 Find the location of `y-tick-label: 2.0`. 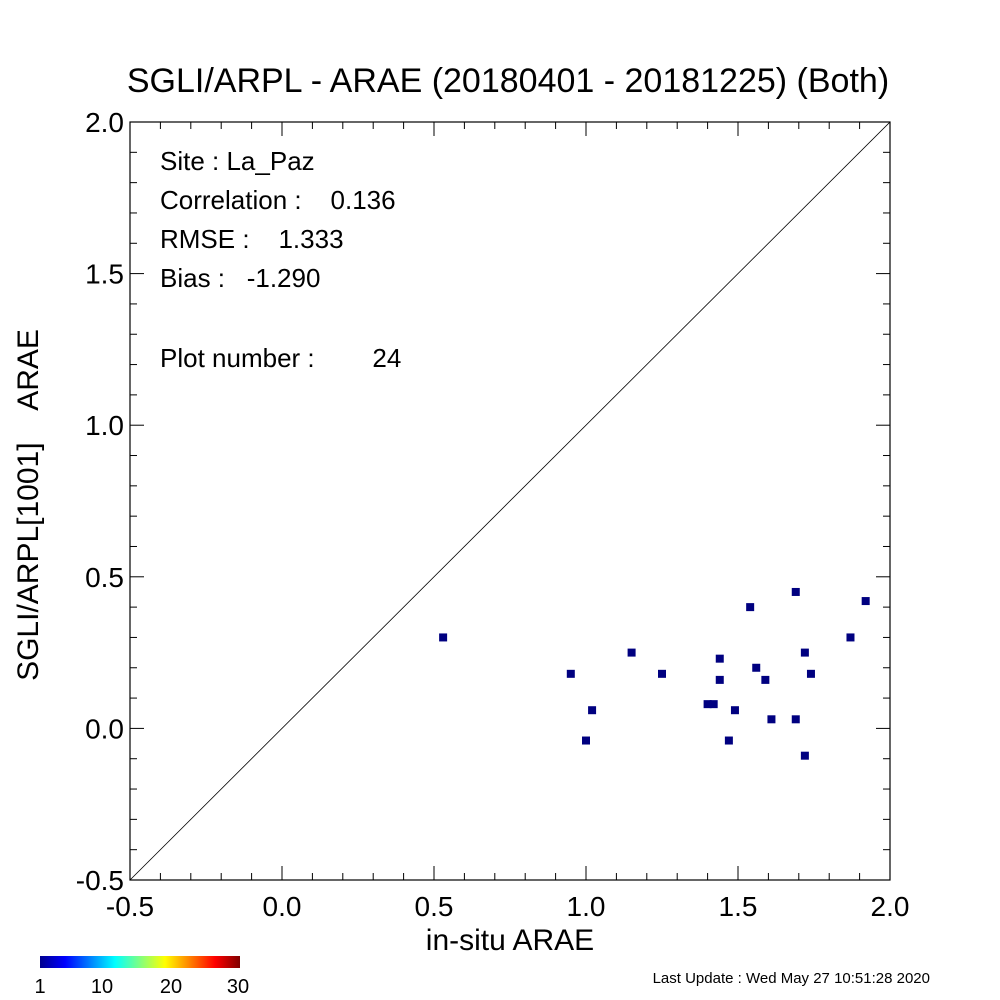

y-tick-label: 2.0 is located at coordinates (104, 122).